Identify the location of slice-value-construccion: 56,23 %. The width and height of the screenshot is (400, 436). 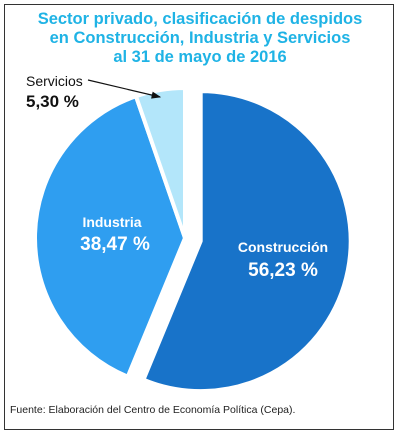
(283, 270).